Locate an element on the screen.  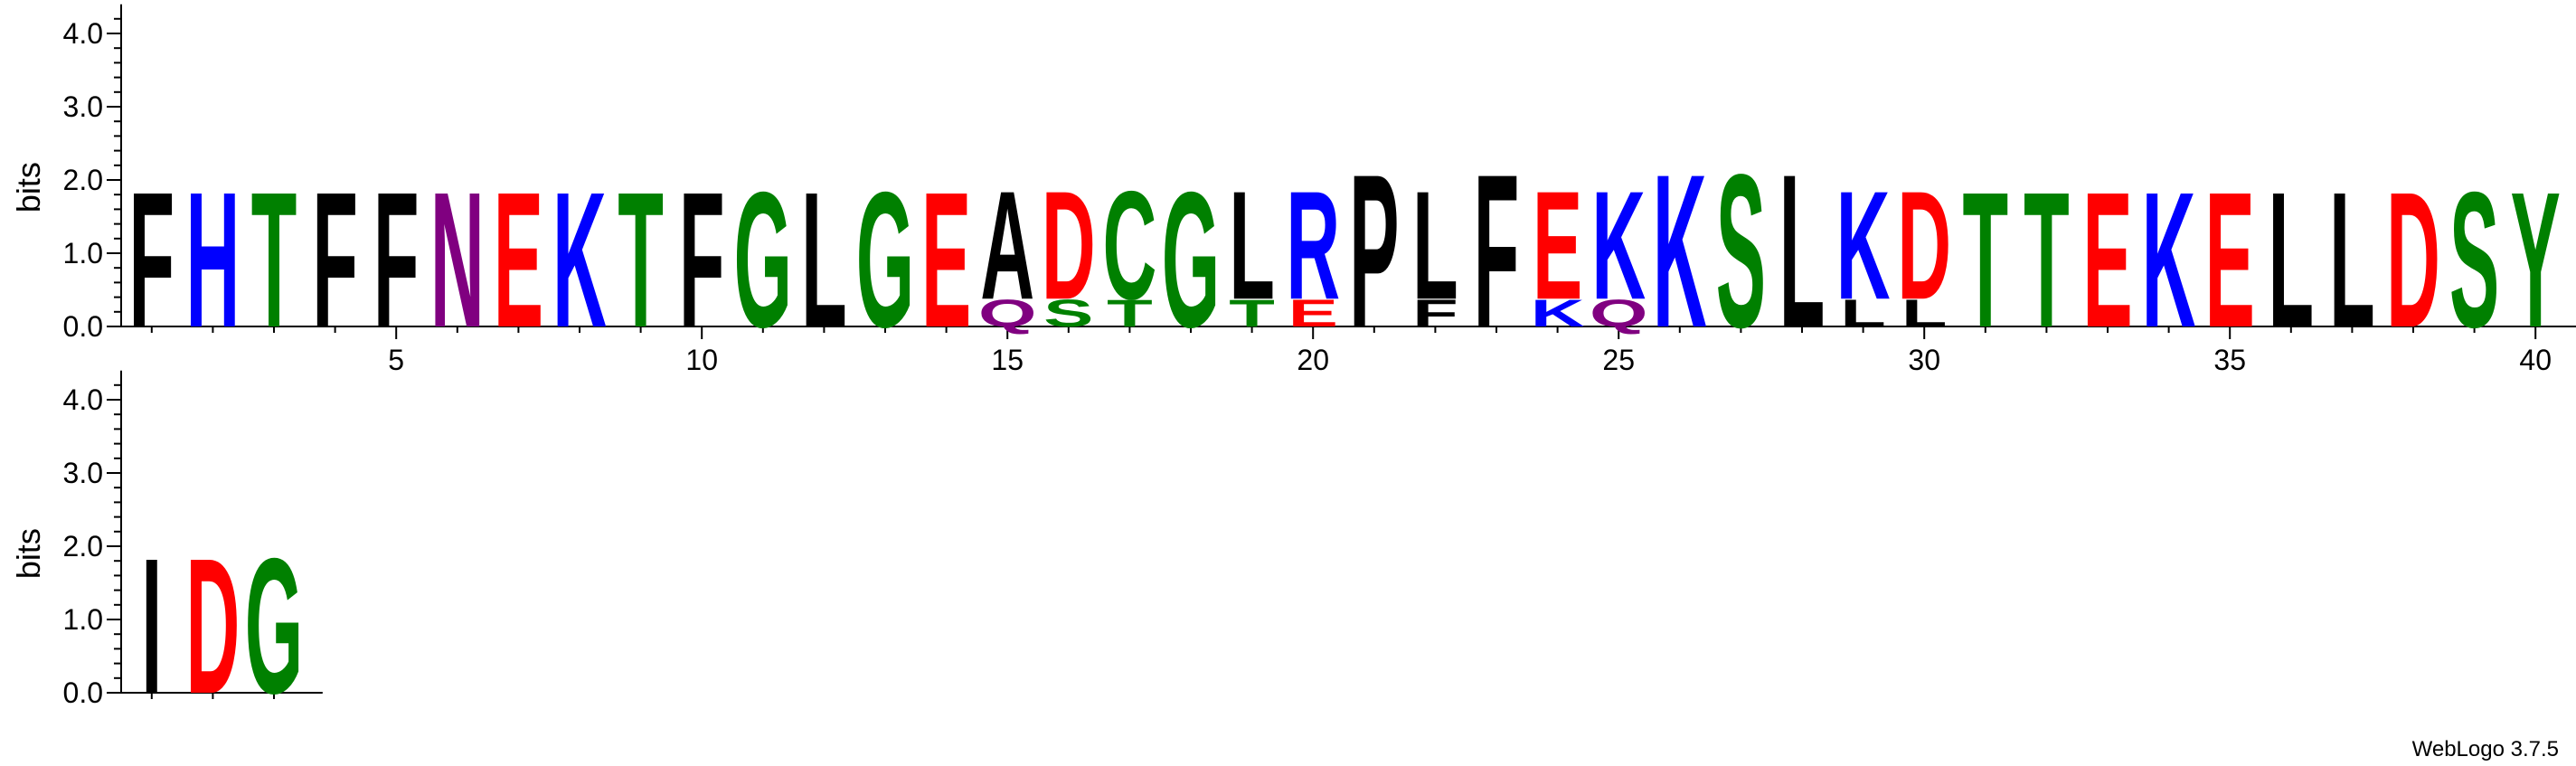
logo-letter-y: Y is located at coordinates (2536, 260).